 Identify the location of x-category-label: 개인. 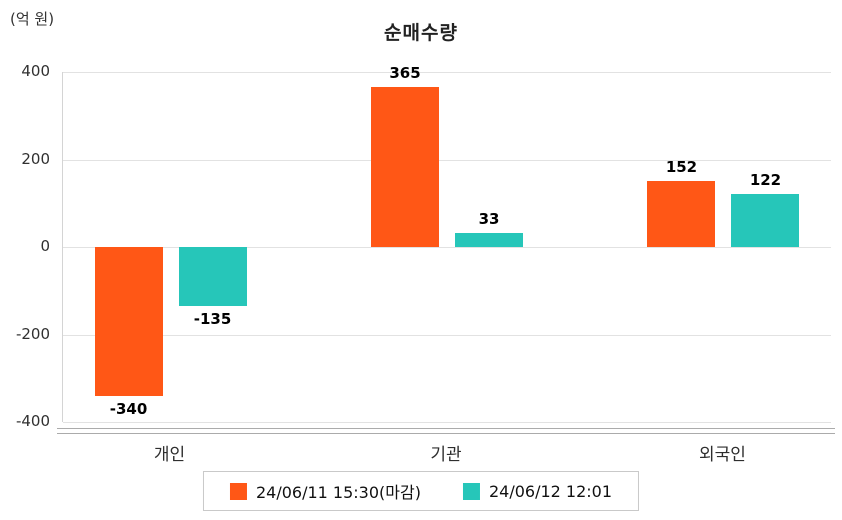
(169, 455).